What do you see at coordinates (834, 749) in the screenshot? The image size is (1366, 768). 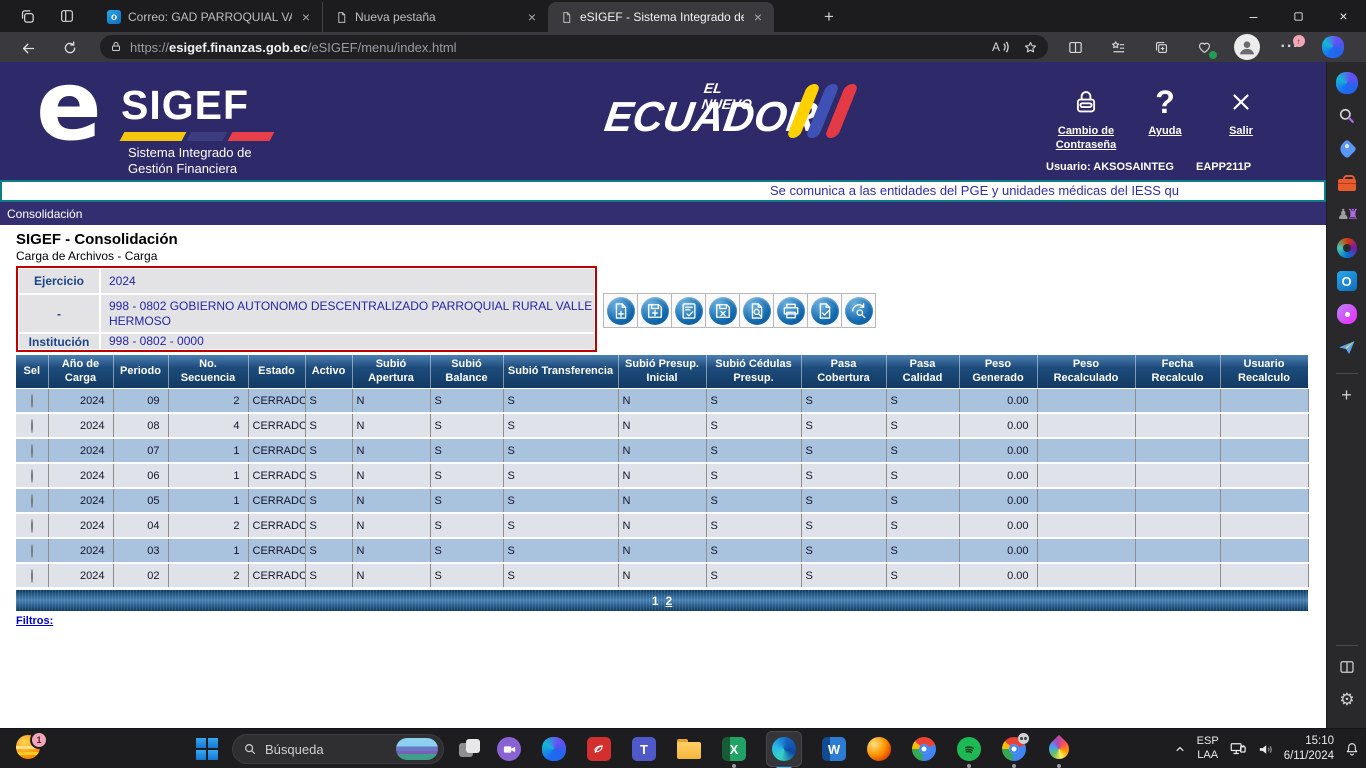 I see `taskbar-app-word: W` at bounding box center [834, 749].